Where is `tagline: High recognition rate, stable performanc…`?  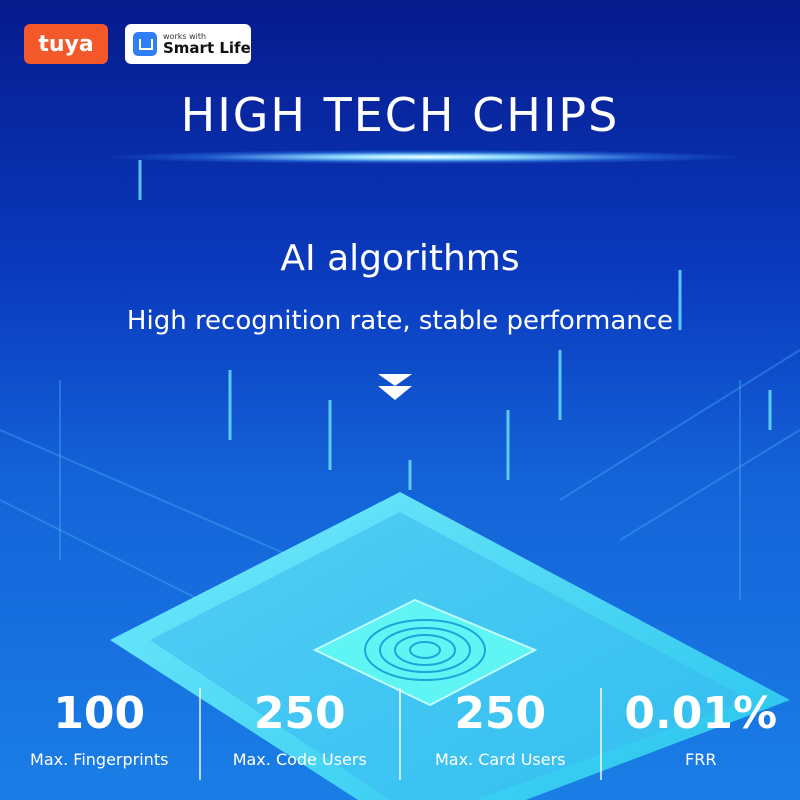 tagline: High recognition rate, stable performanc… is located at coordinates (400, 321).